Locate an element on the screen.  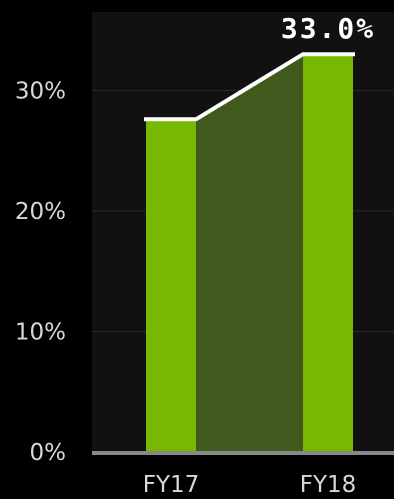
data-labels: 33.0% is located at coordinates (328, 28).